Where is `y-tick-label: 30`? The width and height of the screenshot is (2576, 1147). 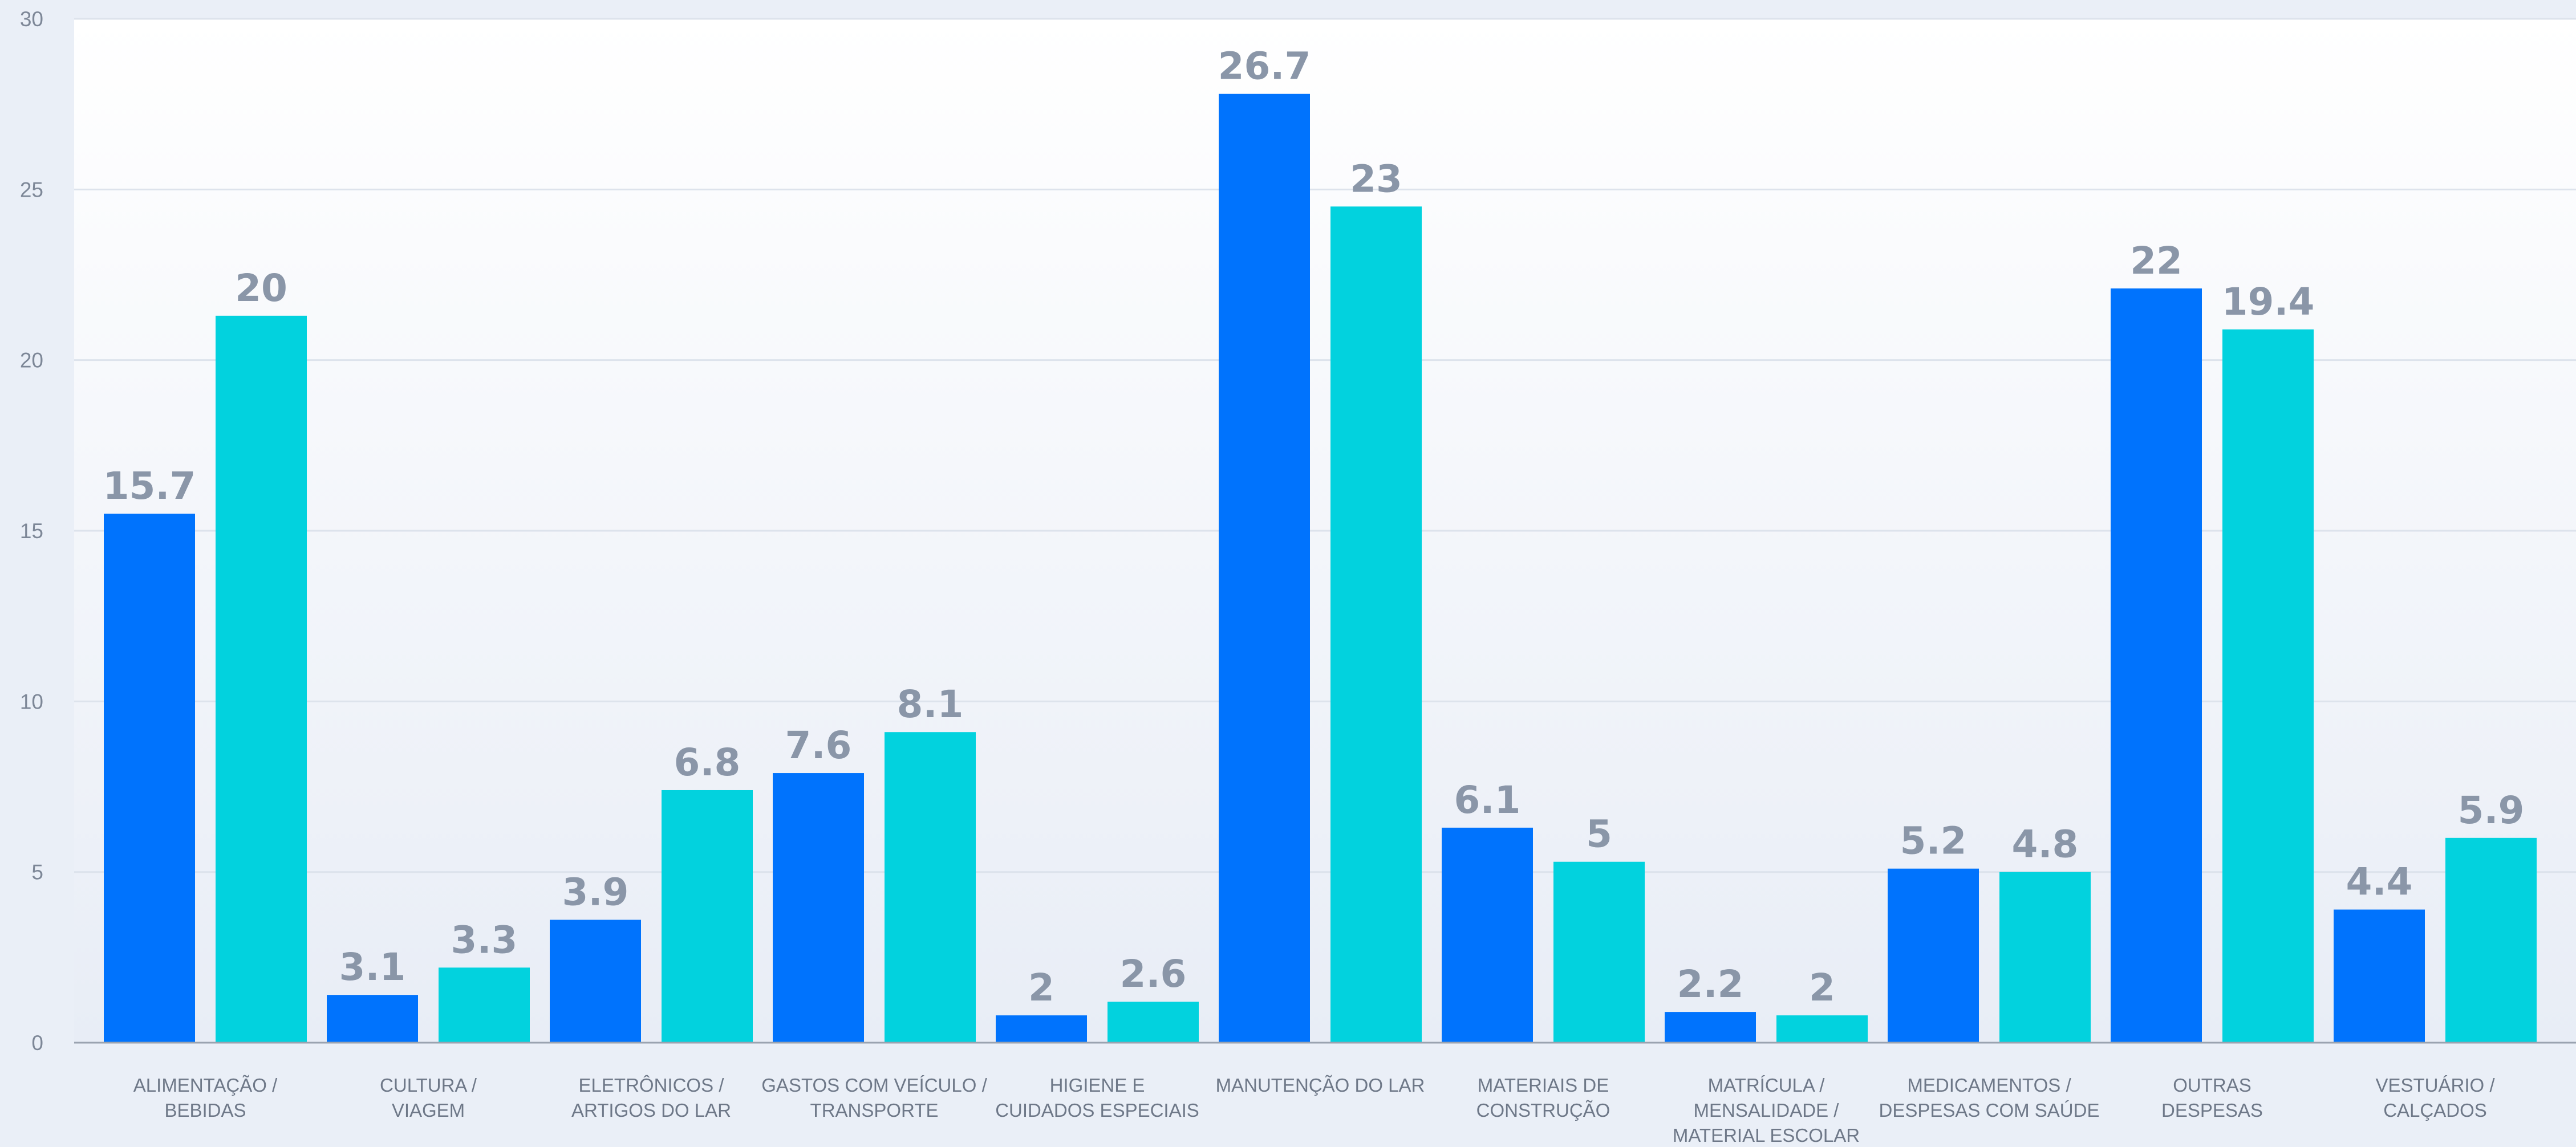
y-tick-label: 30 is located at coordinates (31, 19).